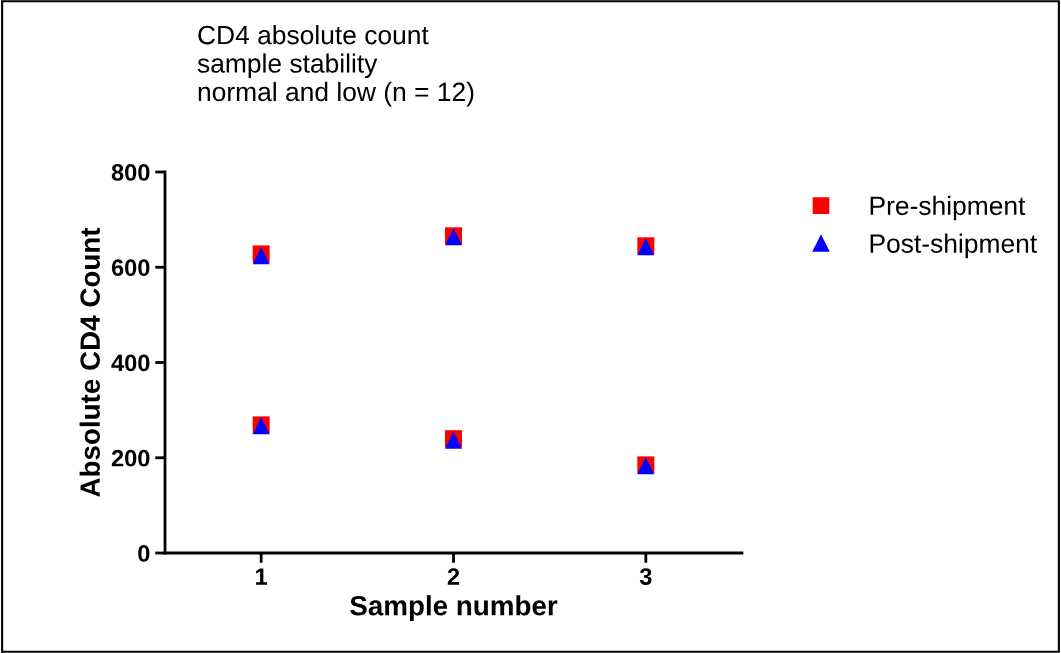  Describe the element at coordinates (948, 208) in the screenshot. I see `legend-label: Pre-shipment` at that location.